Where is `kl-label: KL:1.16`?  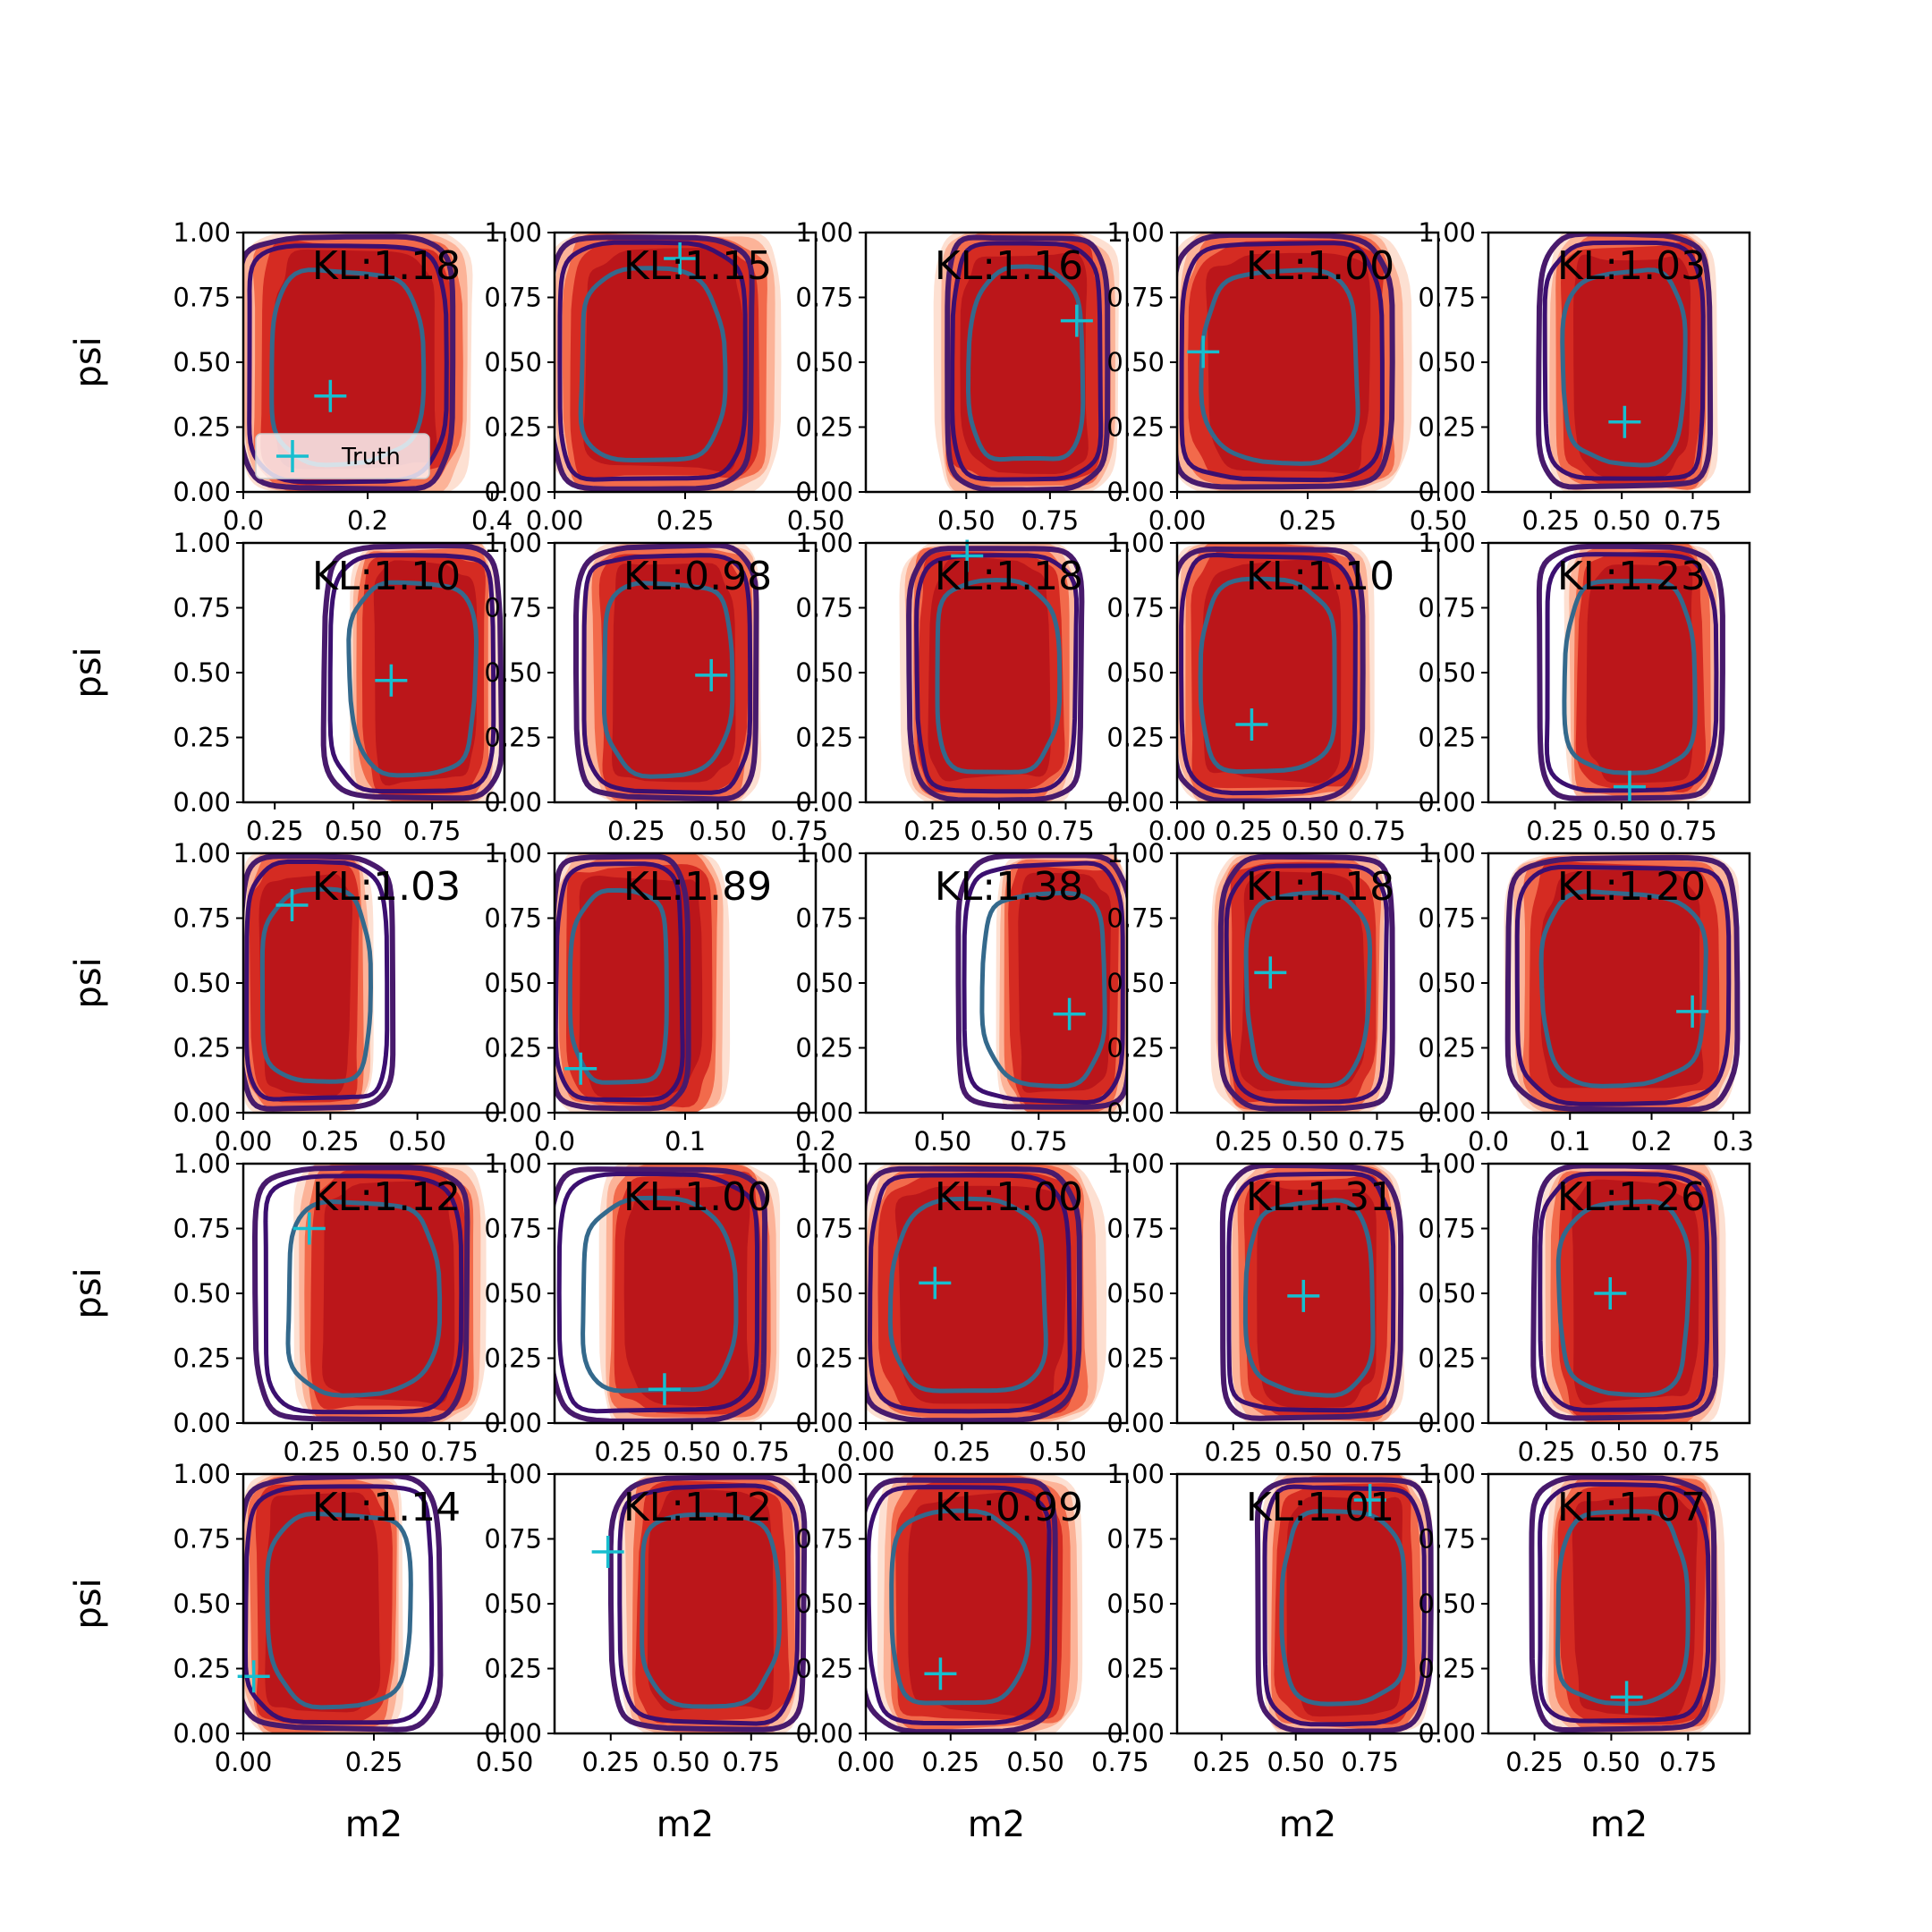
kl-label: KL:1.16 is located at coordinates (1009, 266).